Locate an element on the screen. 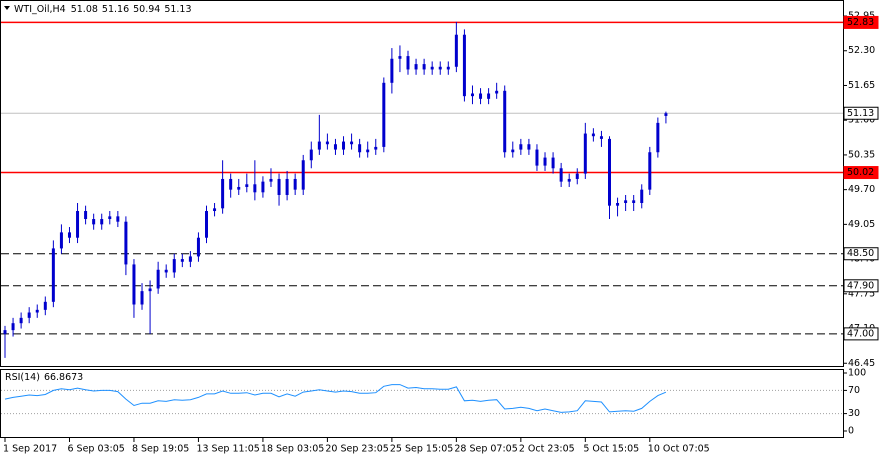  level-label: 47.90 is located at coordinates (860, 285).